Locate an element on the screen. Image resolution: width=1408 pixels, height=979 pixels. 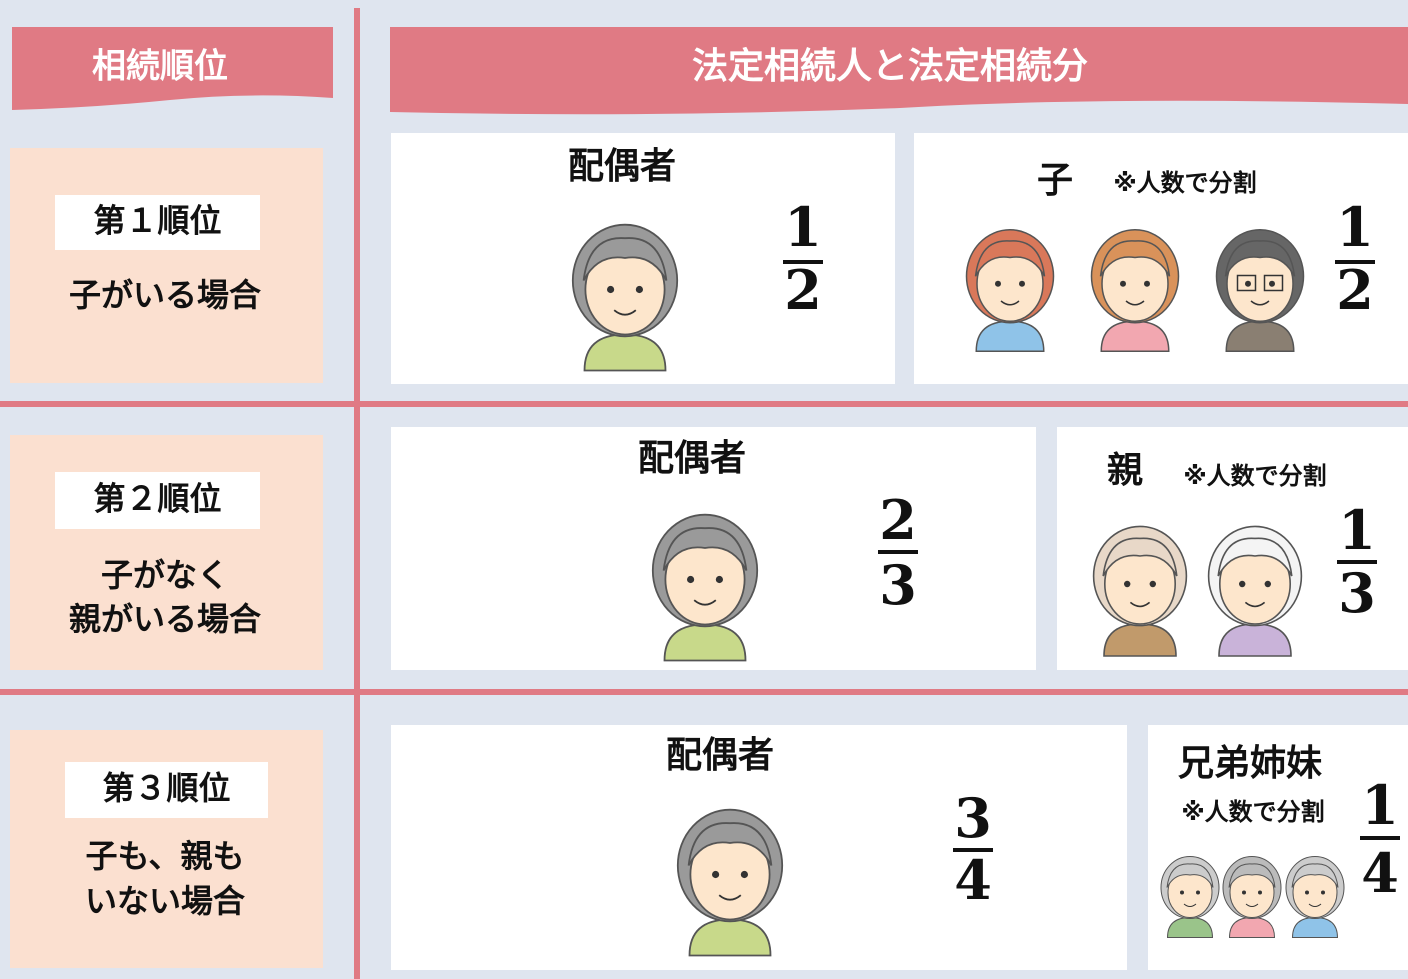
heirs-header: 法定相続人と法定相続分 is located at coordinates (890, 66).